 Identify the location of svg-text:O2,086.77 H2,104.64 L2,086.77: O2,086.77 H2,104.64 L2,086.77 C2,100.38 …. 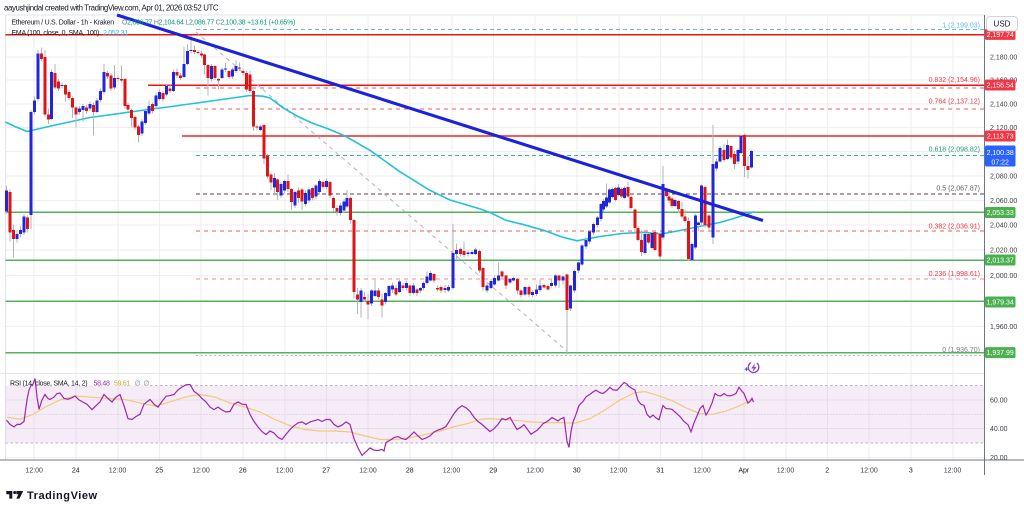
(208, 23).